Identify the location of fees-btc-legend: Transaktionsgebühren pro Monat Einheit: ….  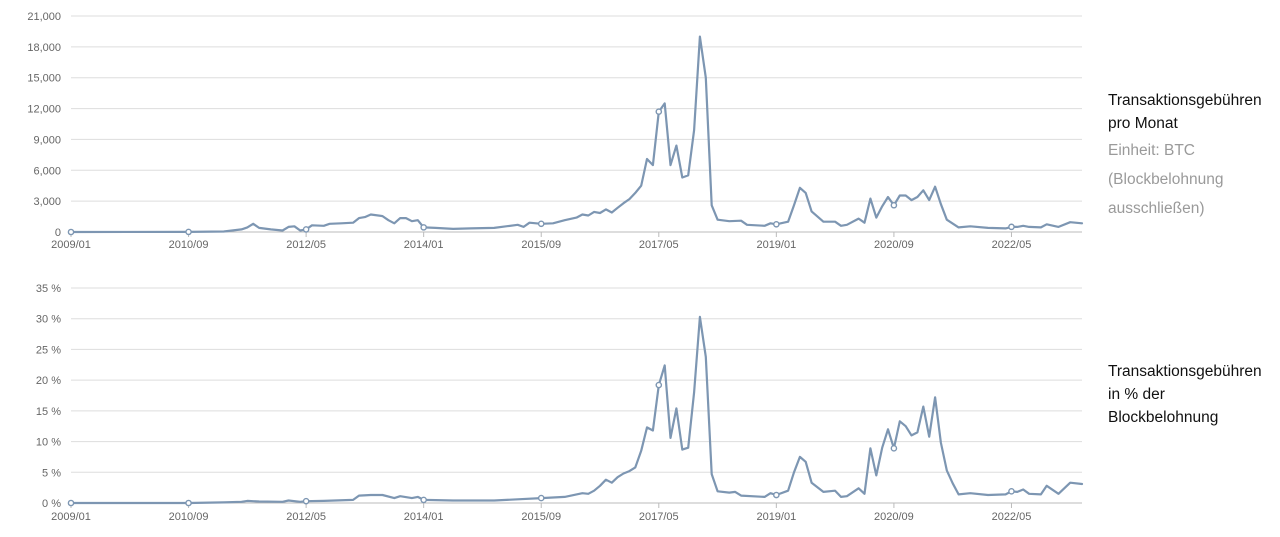
(1193, 156).